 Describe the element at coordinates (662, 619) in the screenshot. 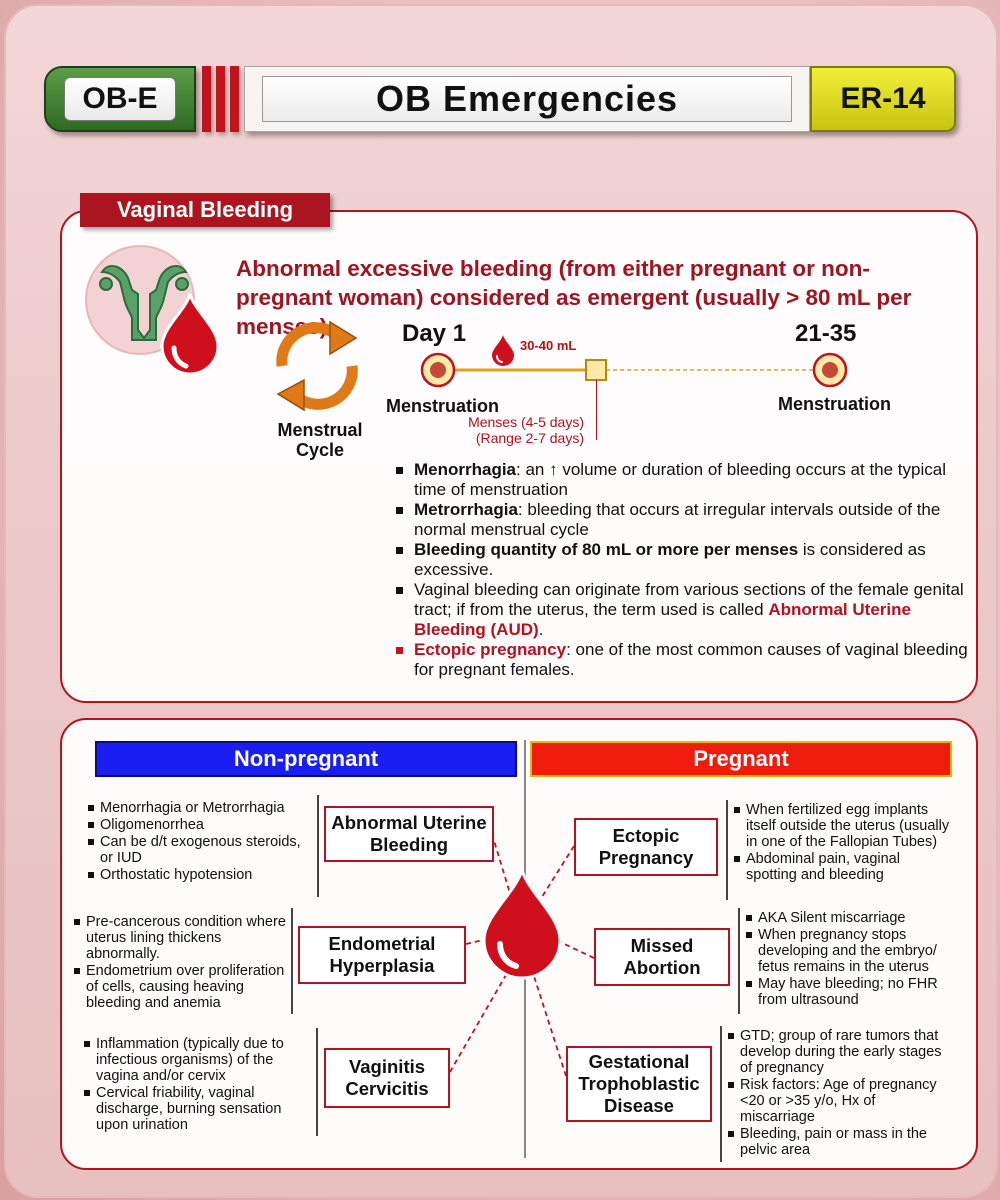

I see `term: Abnormal Uterine Bleeding (AUD)` at that location.